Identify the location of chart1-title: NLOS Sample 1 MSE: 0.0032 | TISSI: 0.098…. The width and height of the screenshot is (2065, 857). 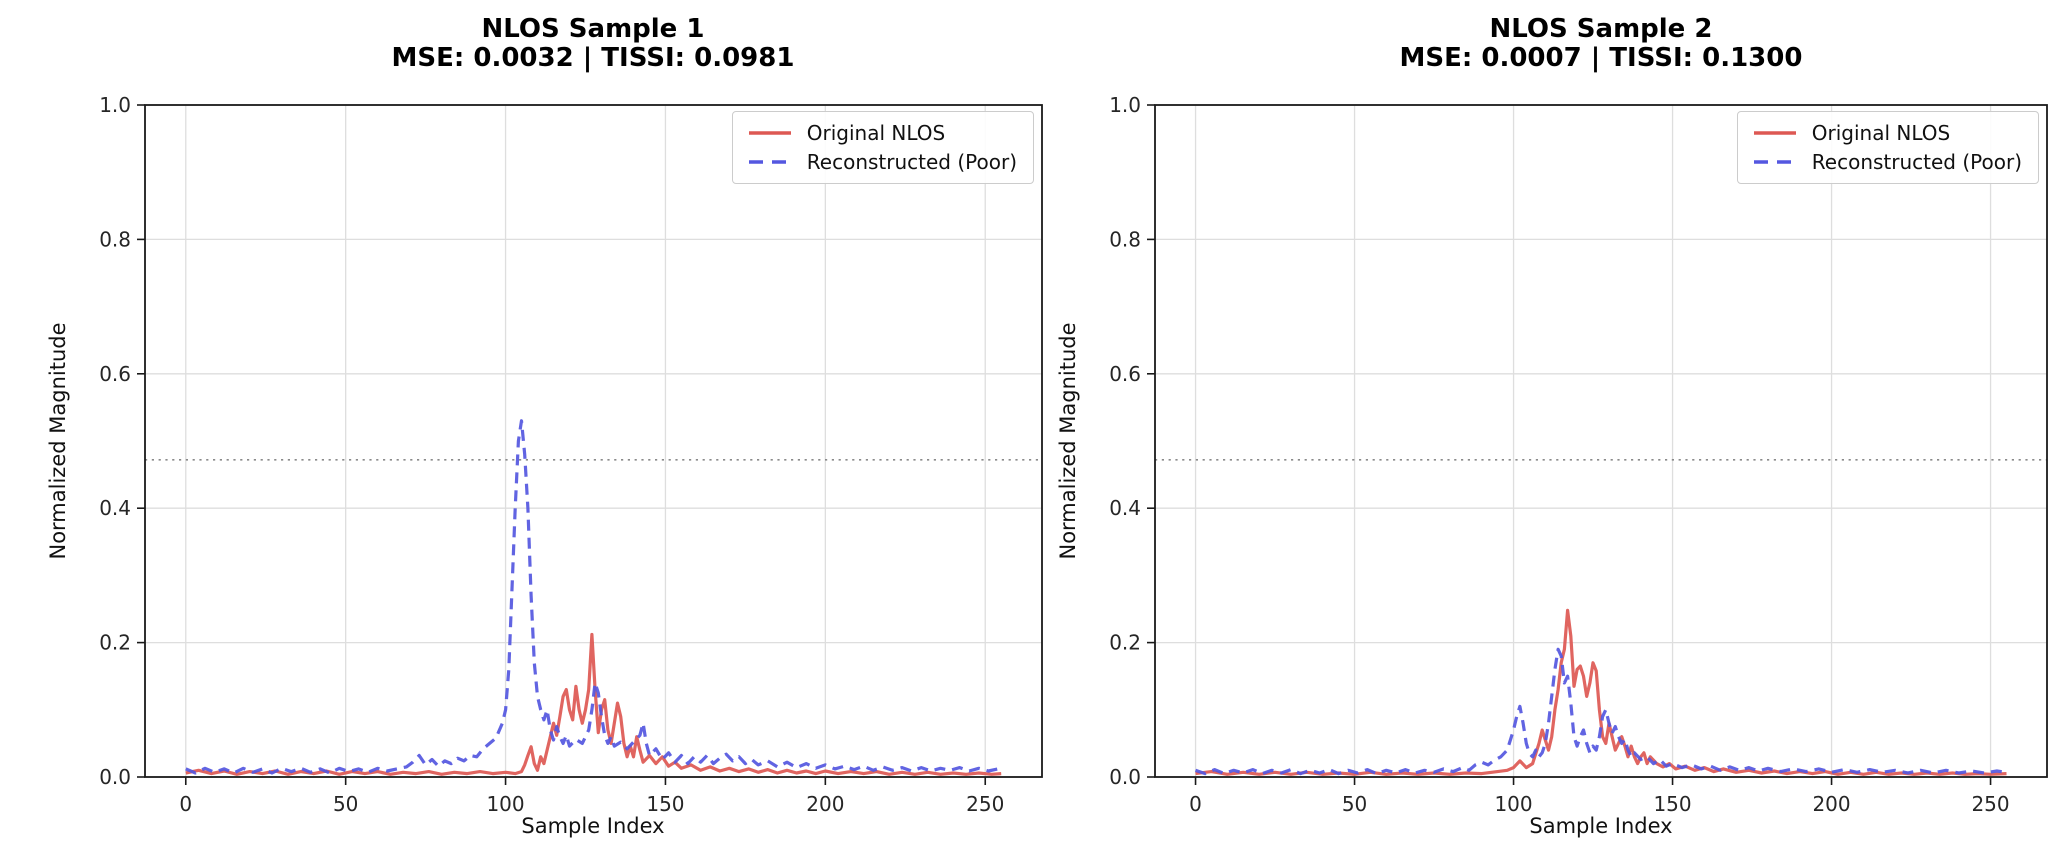
(593, 44).